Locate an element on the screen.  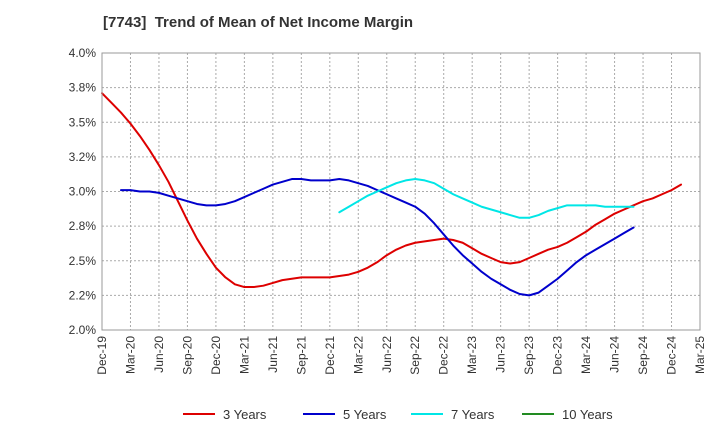
legend-label: 3 Years is located at coordinates (245, 414).